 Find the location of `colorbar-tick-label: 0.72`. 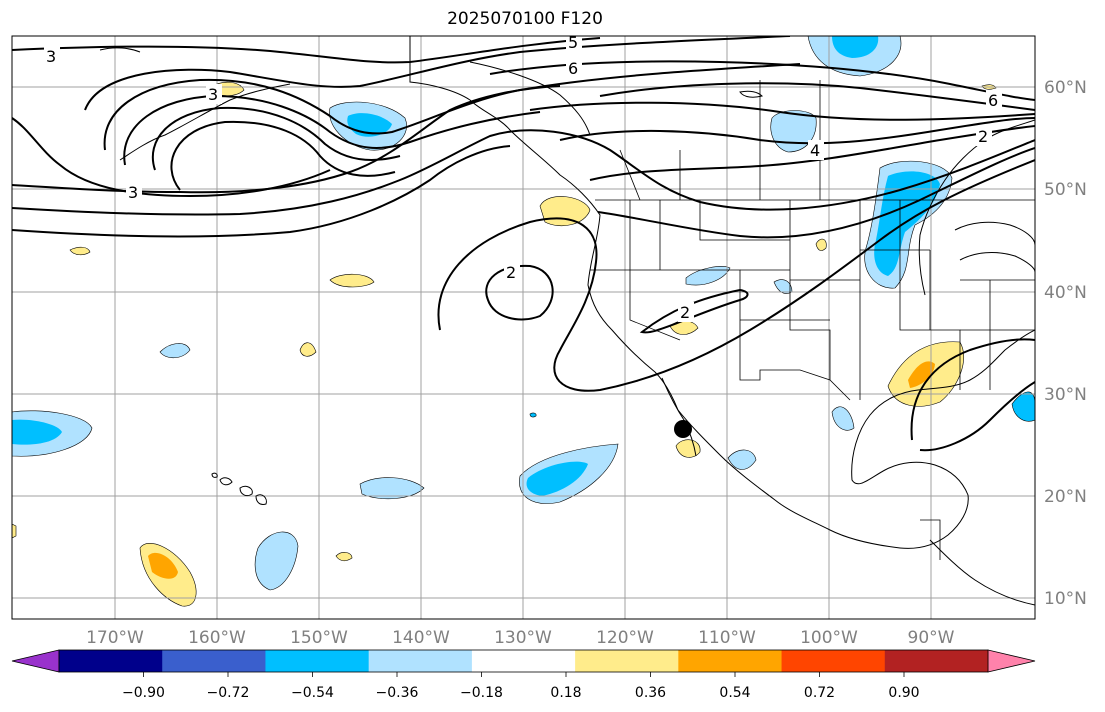

colorbar-tick-label: 0.72 is located at coordinates (819, 693).